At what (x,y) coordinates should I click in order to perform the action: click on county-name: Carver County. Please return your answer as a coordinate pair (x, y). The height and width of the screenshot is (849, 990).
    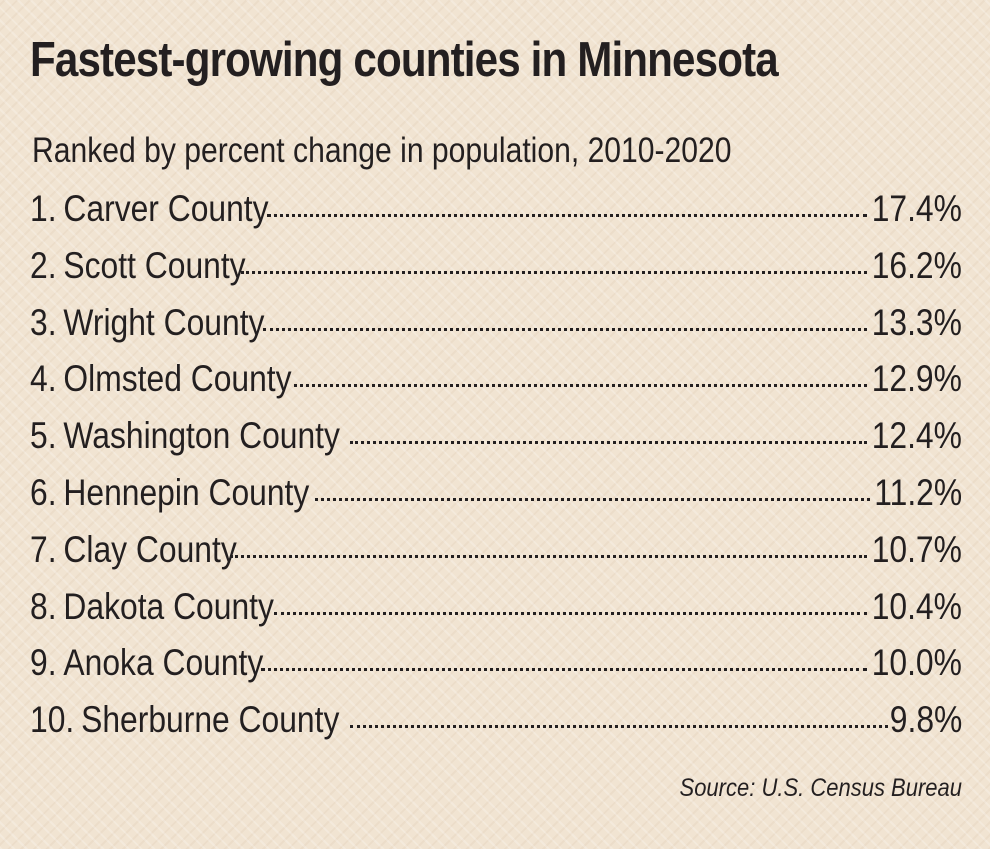
    Looking at the image, I should click on (166, 208).